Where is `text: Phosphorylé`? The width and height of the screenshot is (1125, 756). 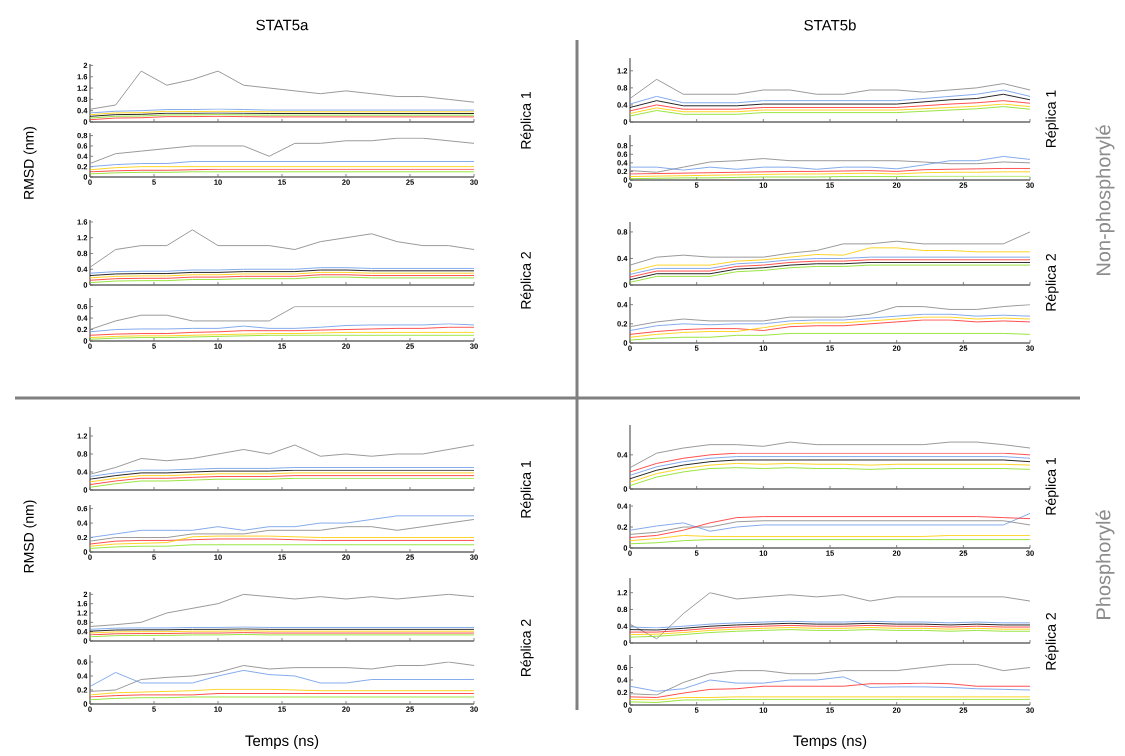 text: Phosphorylé is located at coordinates (1105, 564).